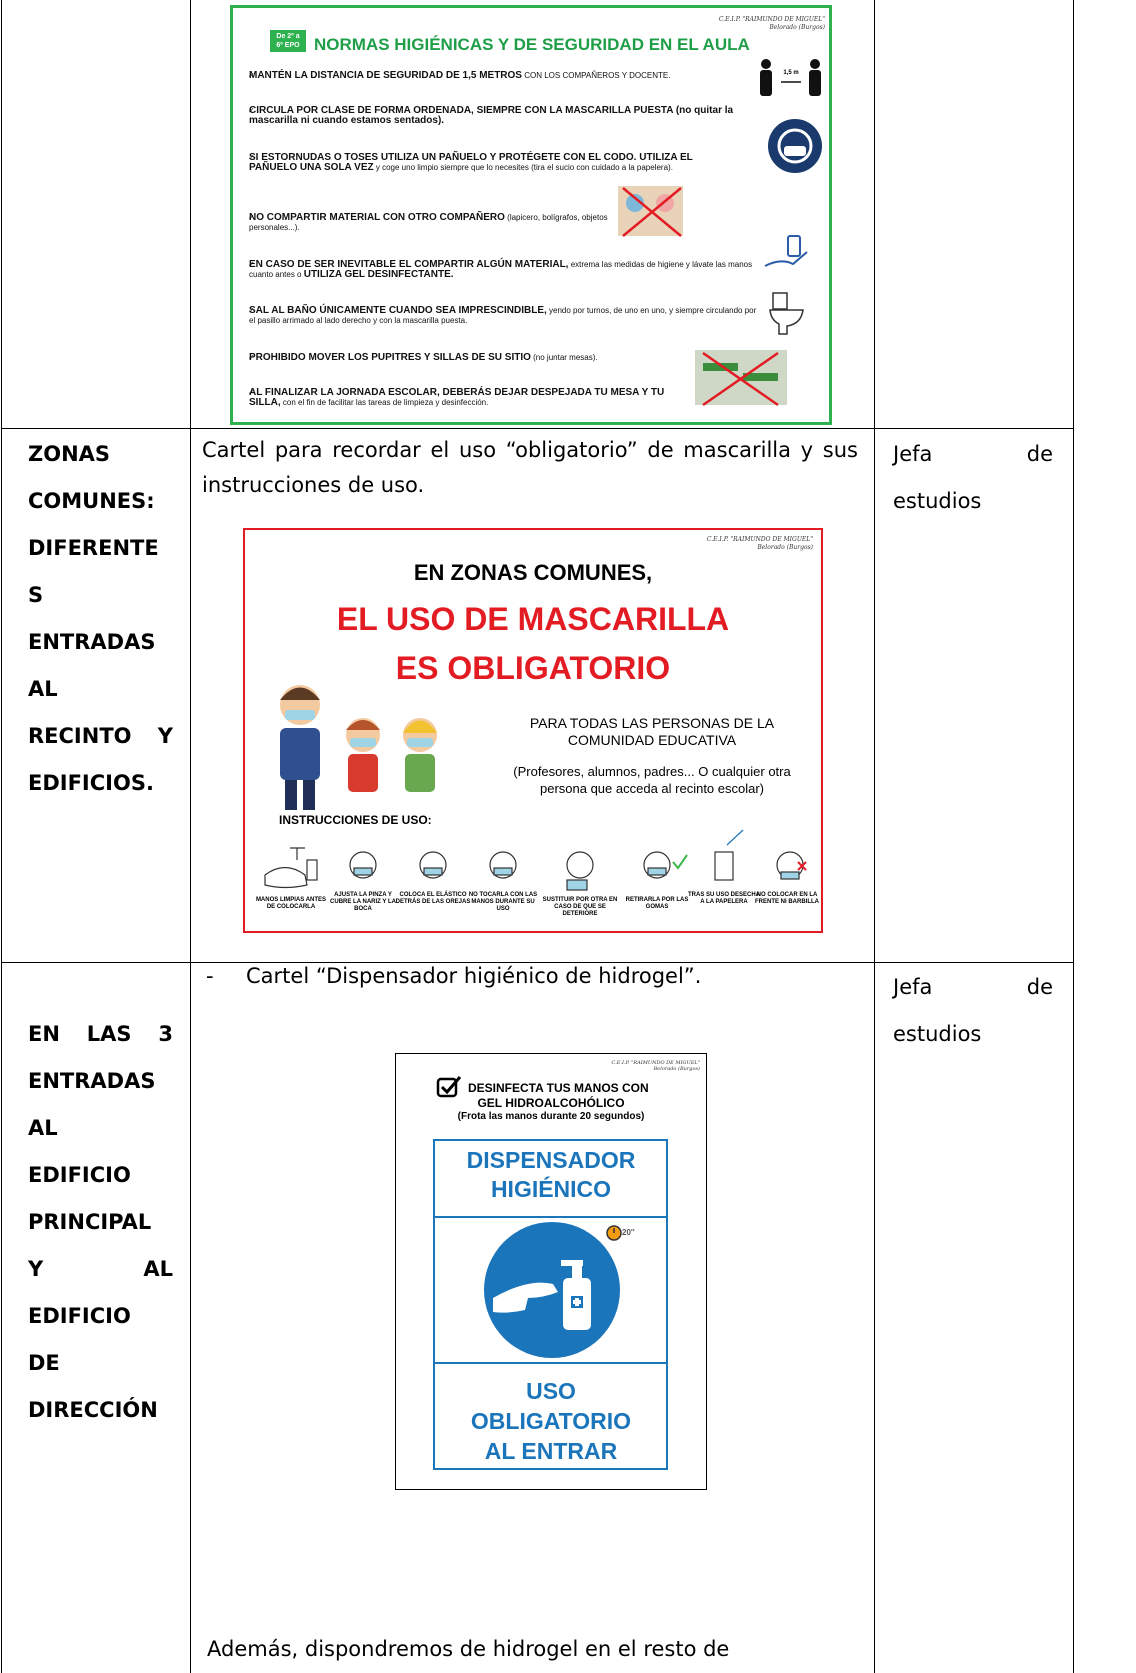 Image resolution: width=1136 pixels, height=1673 pixels. I want to click on poster-headline: ES OBLIGATORIO, so click(533, 668).